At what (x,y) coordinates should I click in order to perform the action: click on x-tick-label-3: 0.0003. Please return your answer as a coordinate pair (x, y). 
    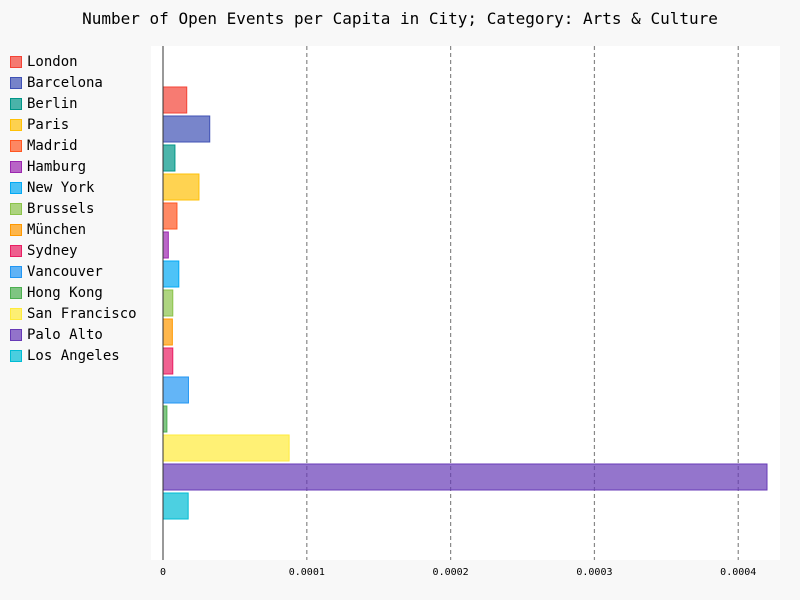
    Looking at the image, I should click on (594, 572).